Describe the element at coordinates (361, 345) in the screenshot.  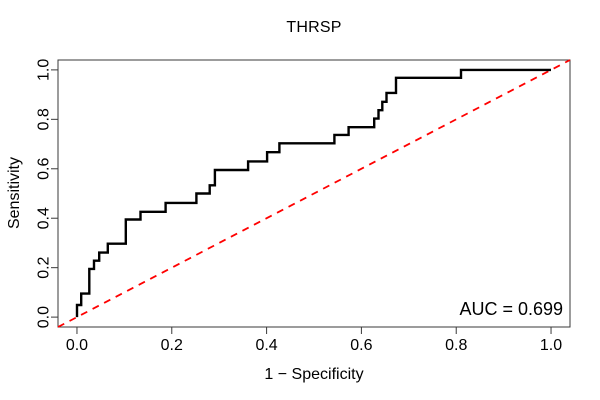
I see `x-axis-tick-label: 0.6` at that location.